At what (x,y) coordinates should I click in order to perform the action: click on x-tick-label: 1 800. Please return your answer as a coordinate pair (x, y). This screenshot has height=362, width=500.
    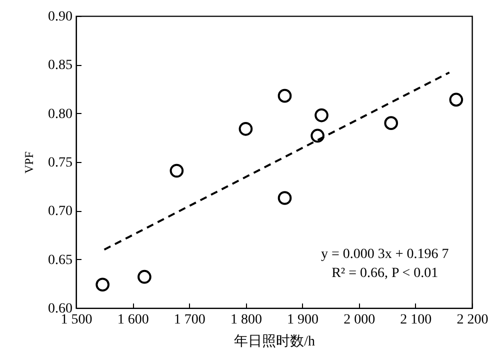
    Looking at the image, I should click on (246, 320).